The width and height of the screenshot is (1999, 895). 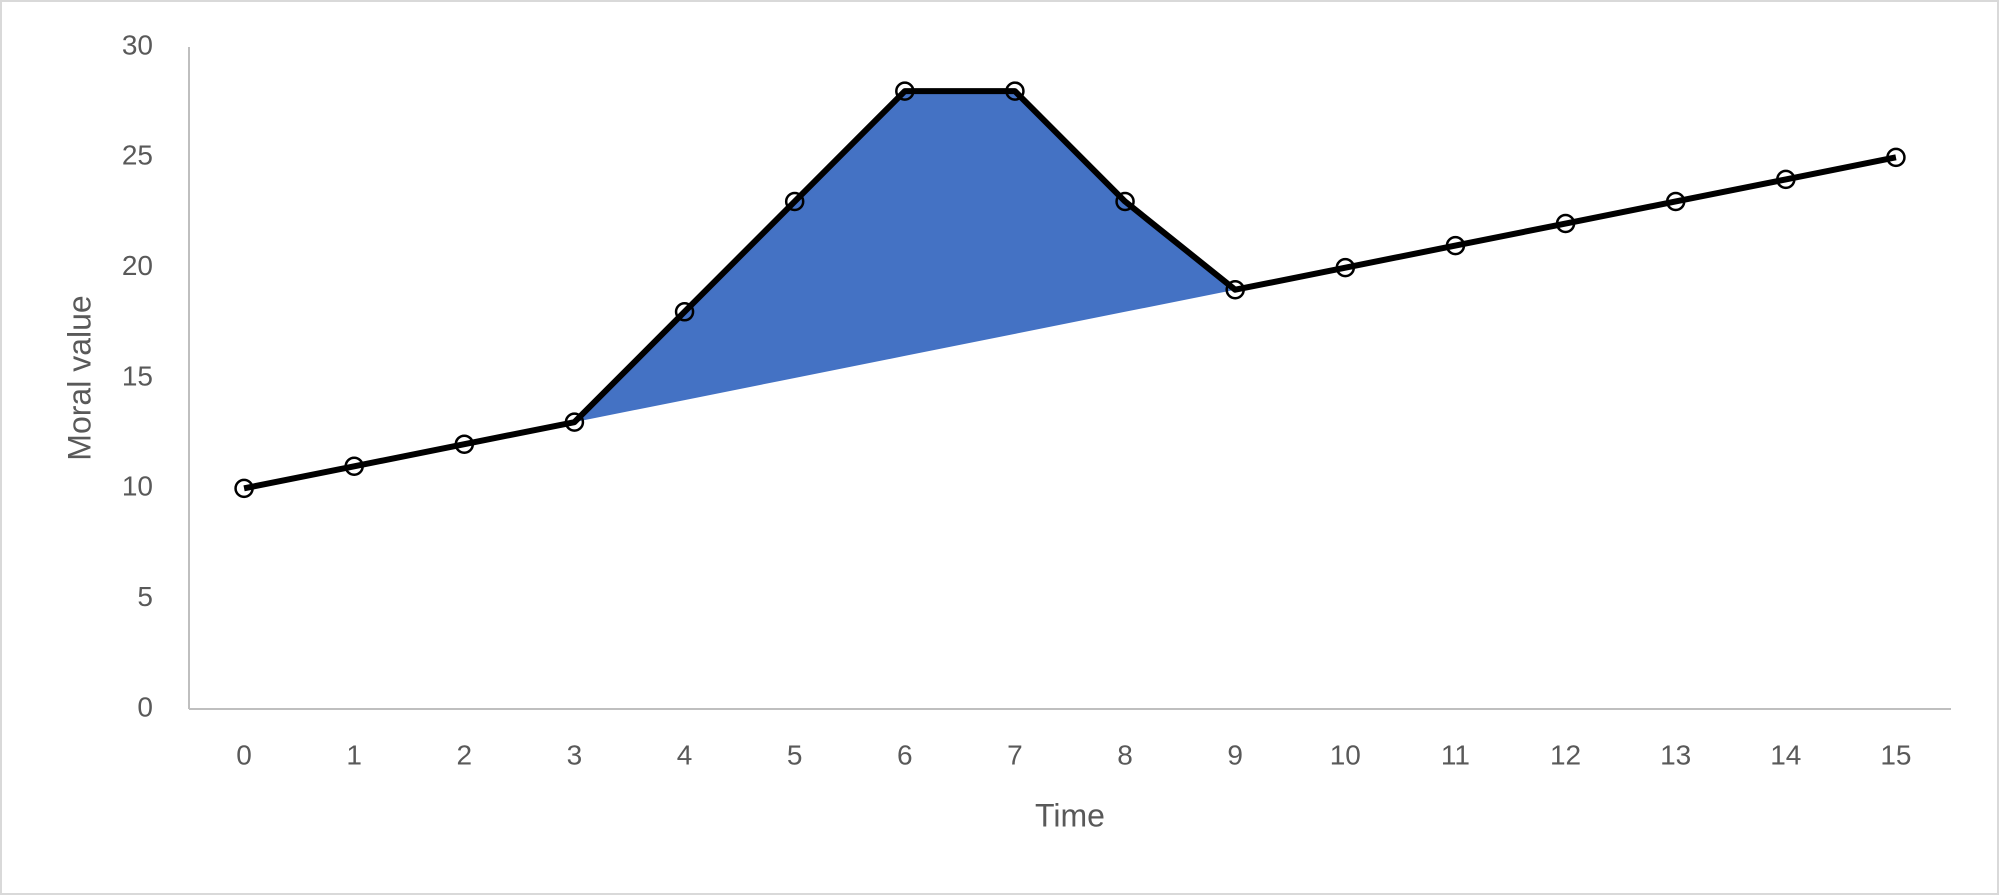 I want to click on x-tick-label: 2, so click(x=465, y=754).